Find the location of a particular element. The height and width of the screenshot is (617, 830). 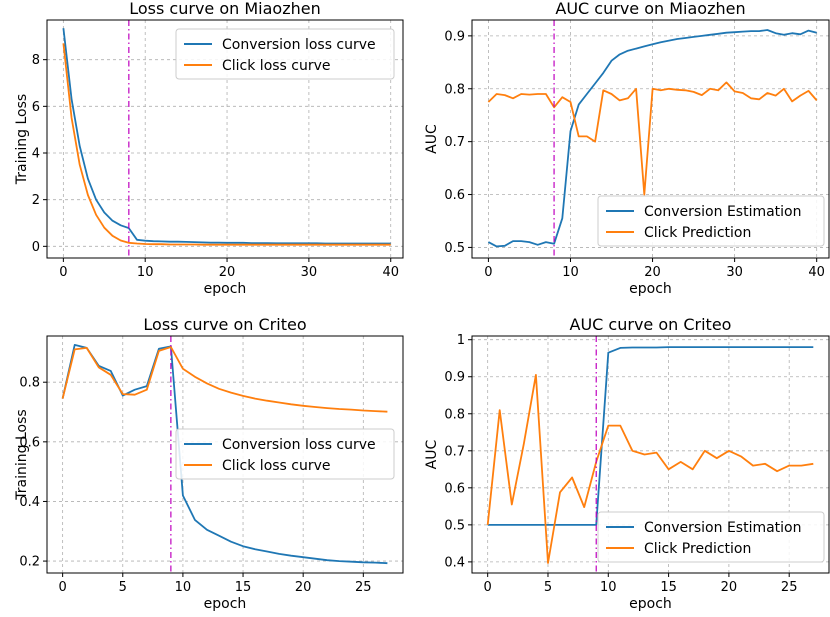

chart-title: AUC curve on Criteo is located at coordinates (651, 324).